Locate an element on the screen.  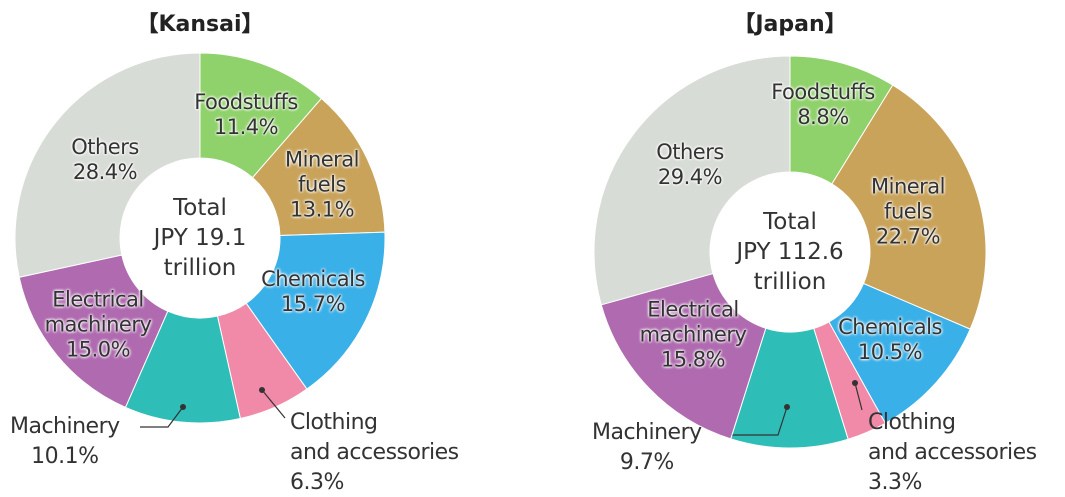
center-line: JPY 112.6 is located at coordinates (790, 252).